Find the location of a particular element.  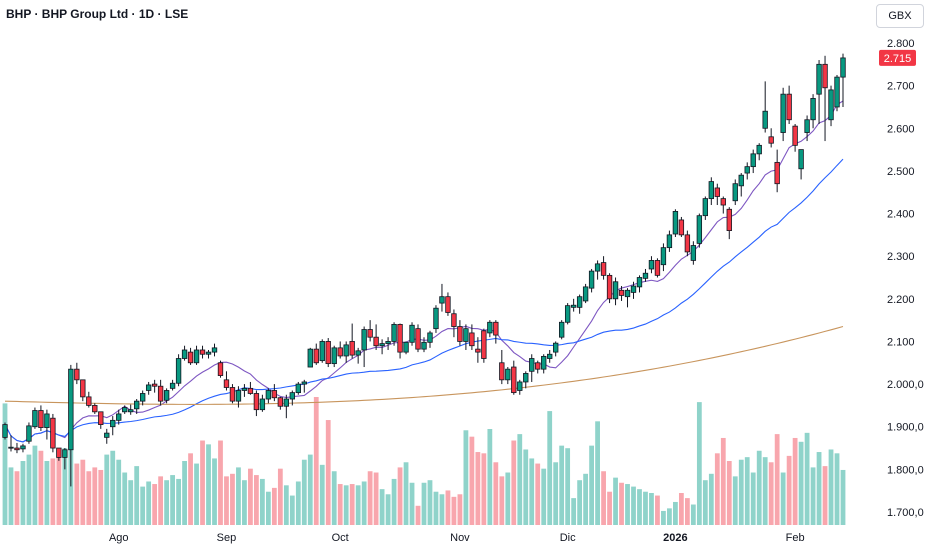

last-price-badge: 2.715 is located at coordinates (897, 57).